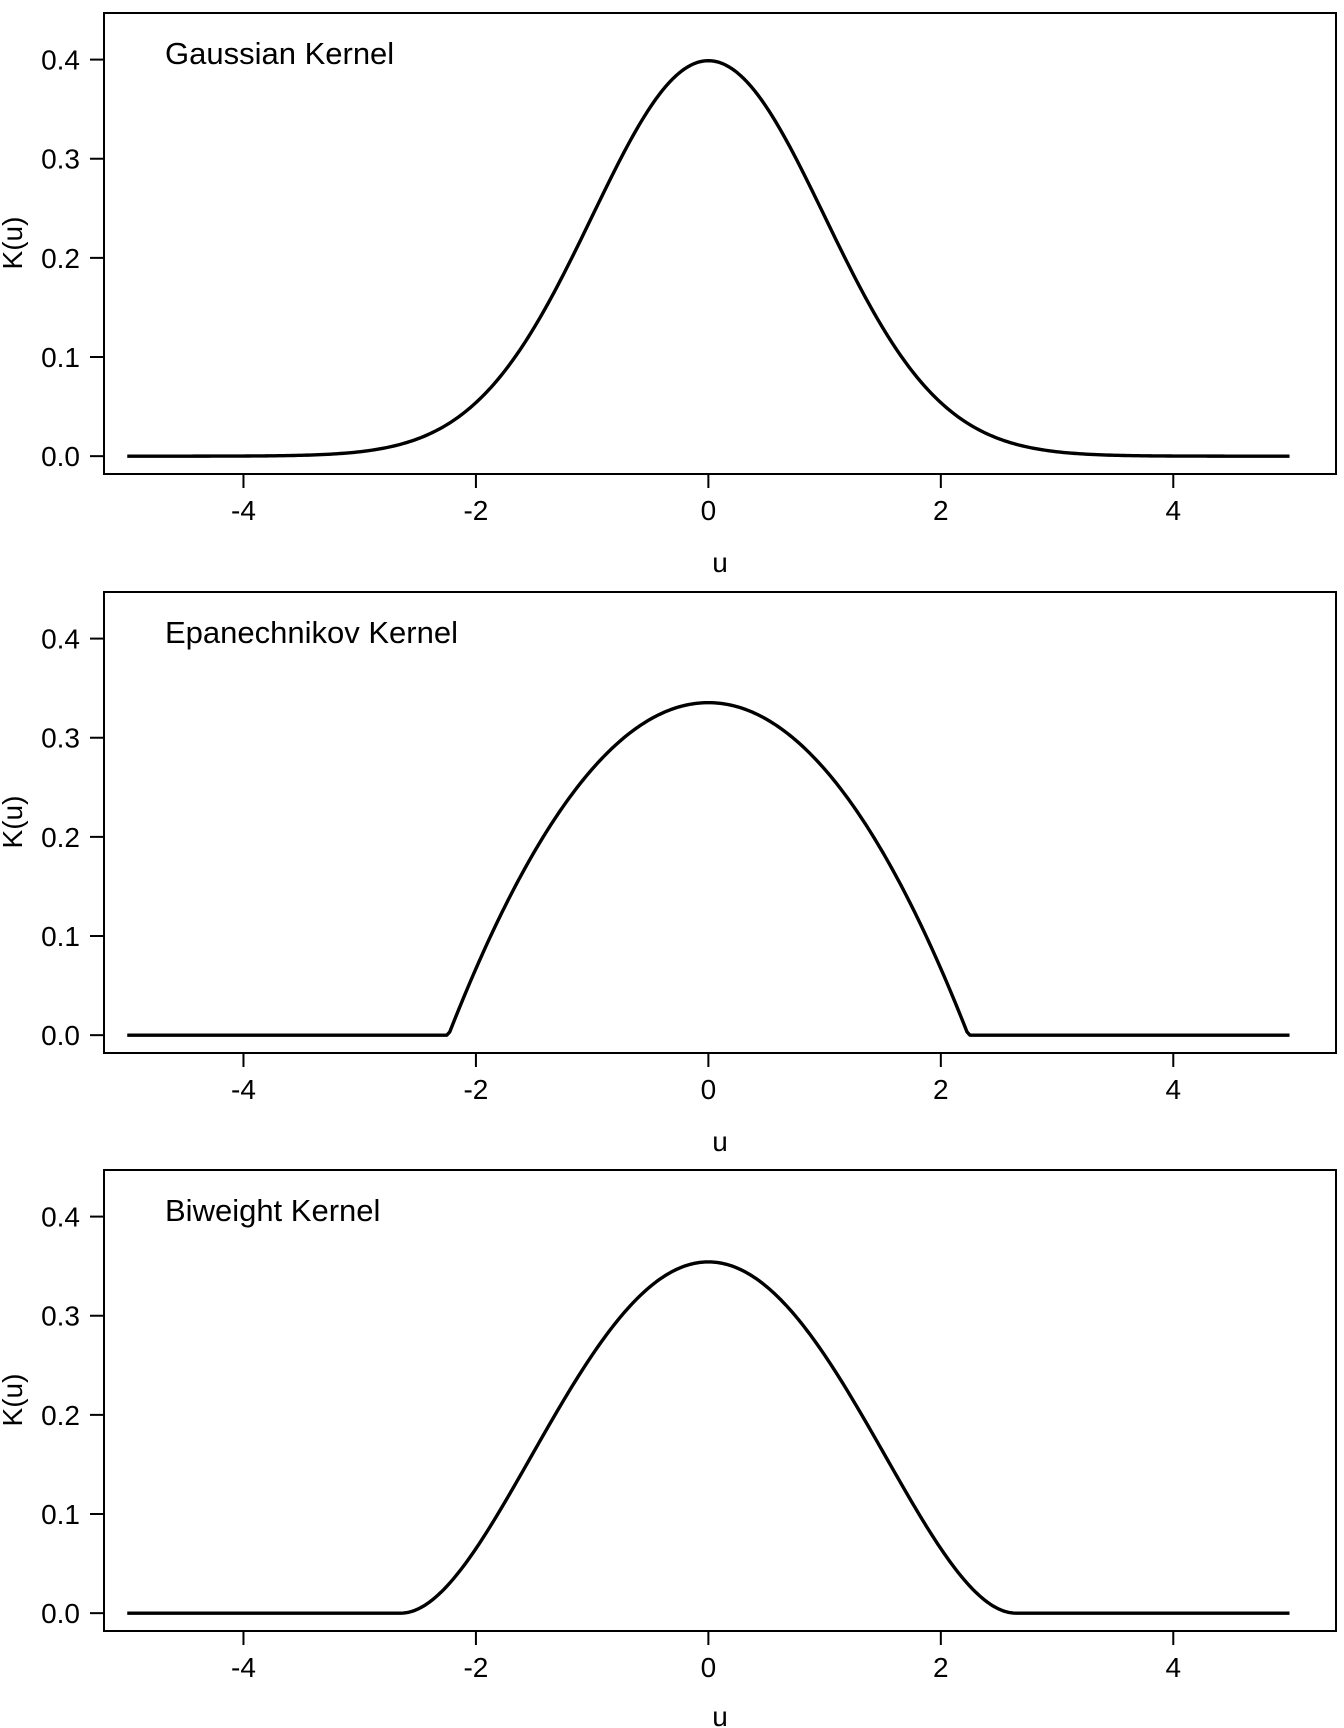  What do you see at coordinates (311, 632) in the screenshot?
I see `panel-annotation: Epanechnikov Kernel` at bounding box center [311, 632].